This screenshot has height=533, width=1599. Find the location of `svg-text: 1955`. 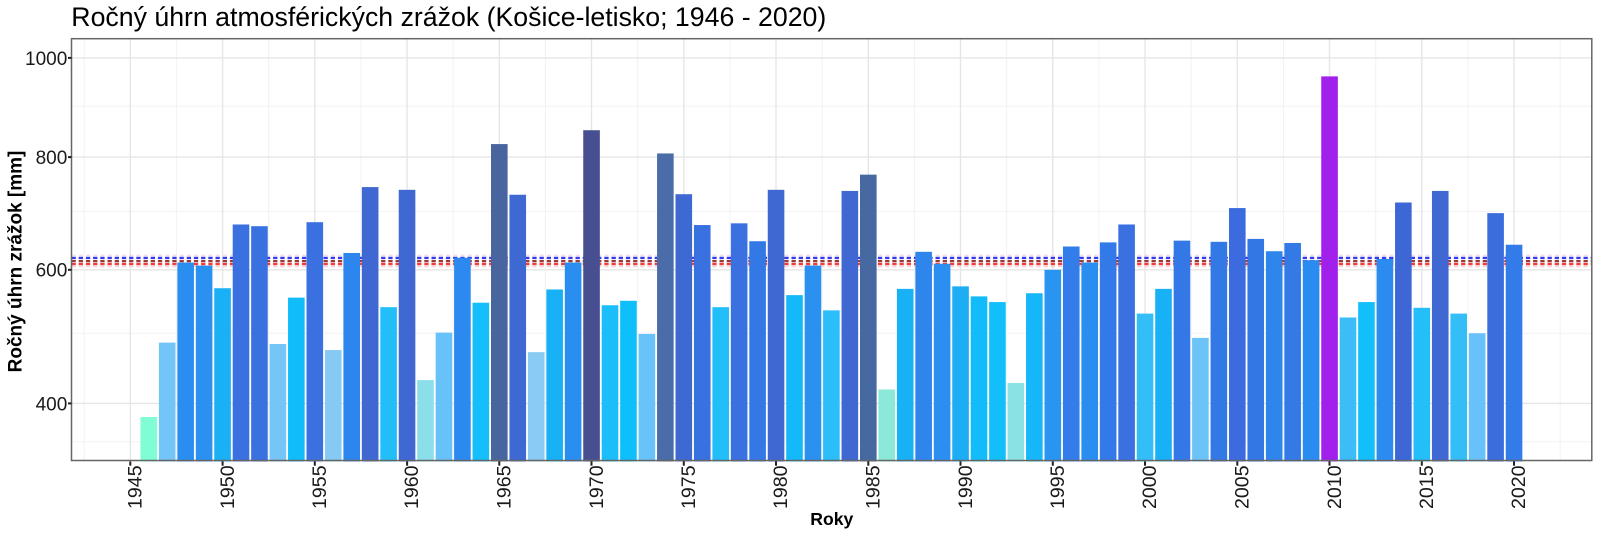

svg-text: 1955 is located at coordinates (320, 487).